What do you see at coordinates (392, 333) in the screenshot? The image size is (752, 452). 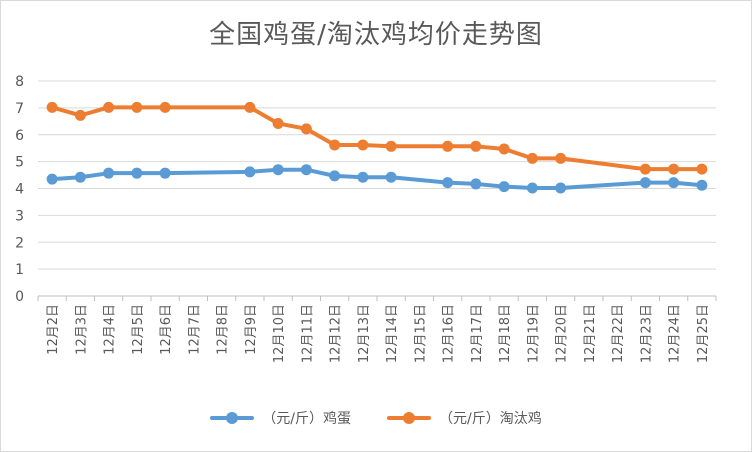 I see `x-tick-label: 12月14日` at bounding box center [392, 333].